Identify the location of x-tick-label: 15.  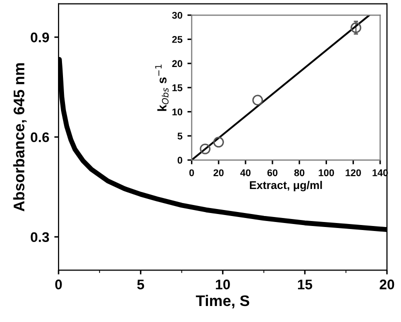
(305, 285).